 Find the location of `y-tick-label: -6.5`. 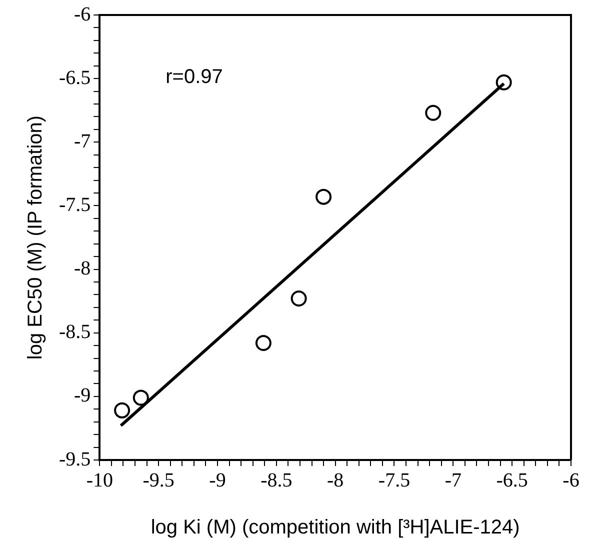

y-tick-label: -6.5 is located at coordinates (74, 77).